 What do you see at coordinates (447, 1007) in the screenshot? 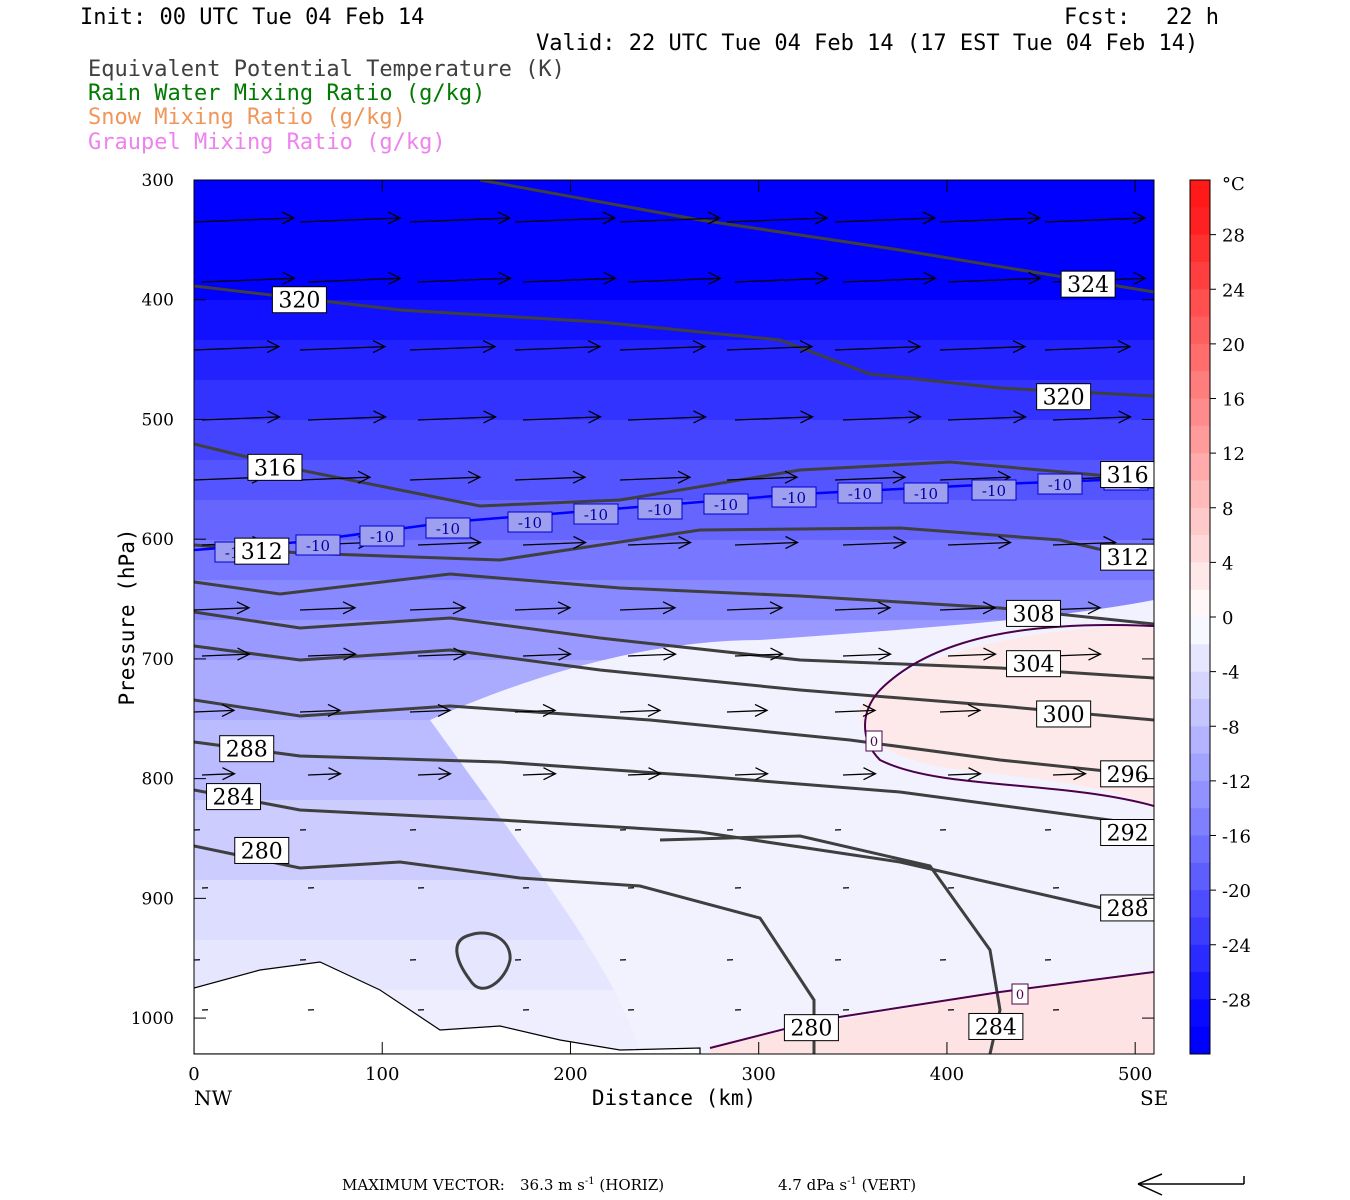
I see `terrain` at bounding box center [447, 1007].